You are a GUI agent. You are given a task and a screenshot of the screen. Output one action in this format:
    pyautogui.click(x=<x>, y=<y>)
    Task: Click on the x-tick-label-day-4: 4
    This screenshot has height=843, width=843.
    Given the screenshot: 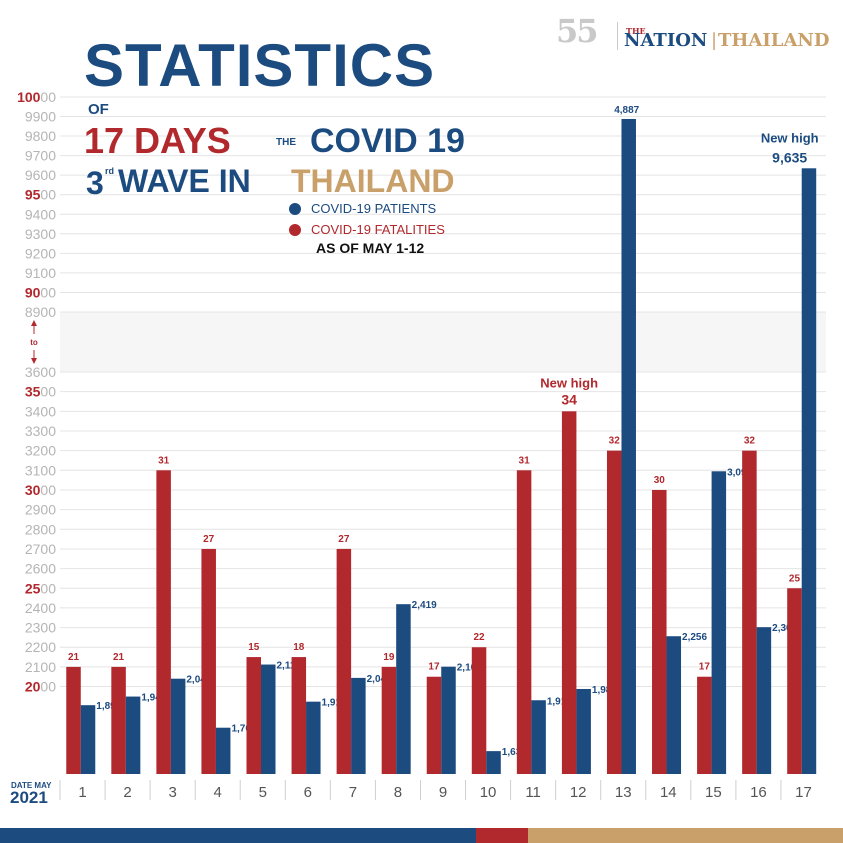 What is the action you would take?
    pyautogui.click(x=218, y=792)
    